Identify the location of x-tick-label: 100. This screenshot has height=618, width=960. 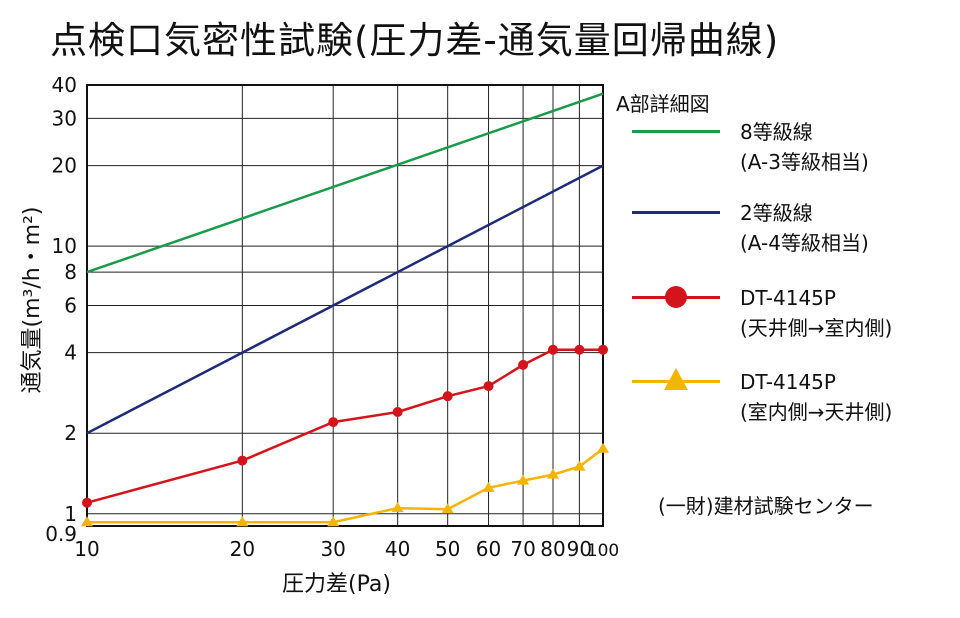
(603, 551).